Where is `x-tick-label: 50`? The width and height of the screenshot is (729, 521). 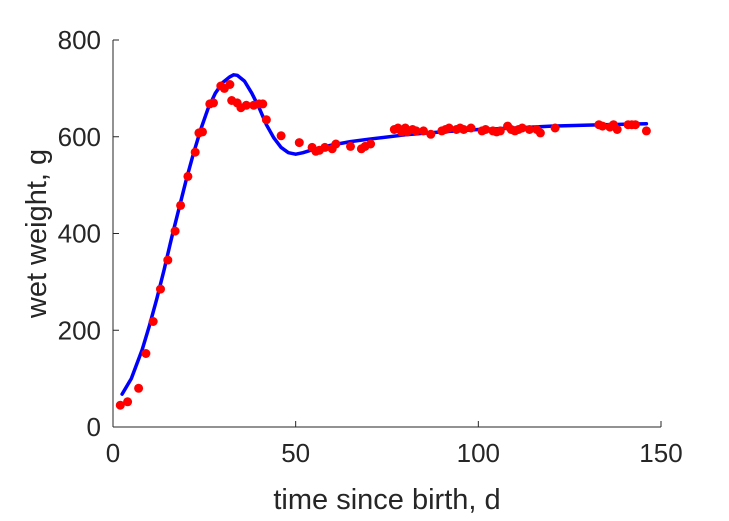
x-tick-label: 50 is located at coordinates (295, 453).